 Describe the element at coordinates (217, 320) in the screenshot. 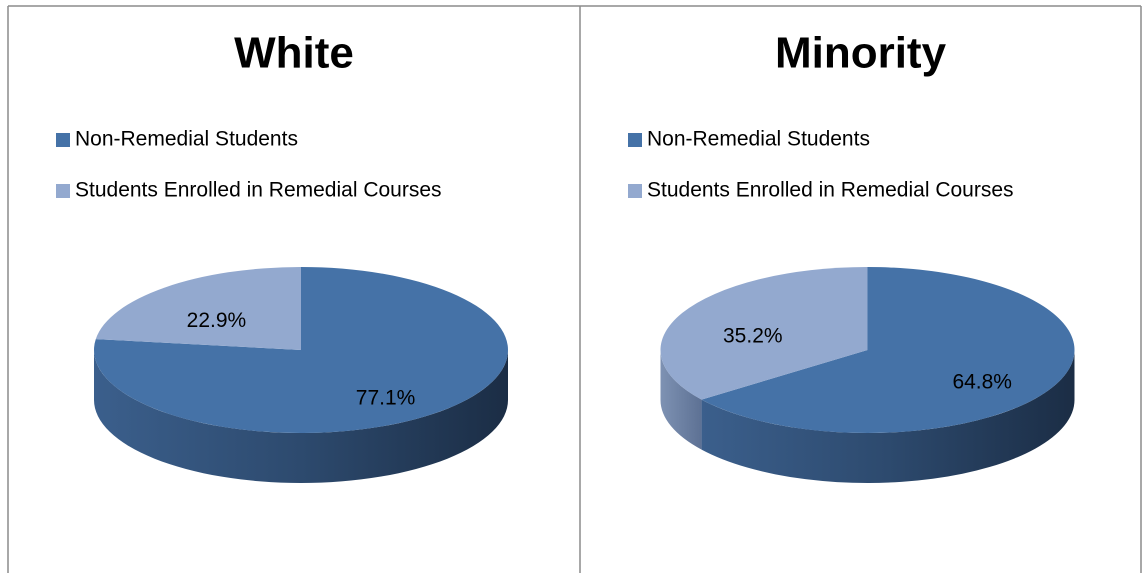

I see `data-label: 22.9%` at that location.